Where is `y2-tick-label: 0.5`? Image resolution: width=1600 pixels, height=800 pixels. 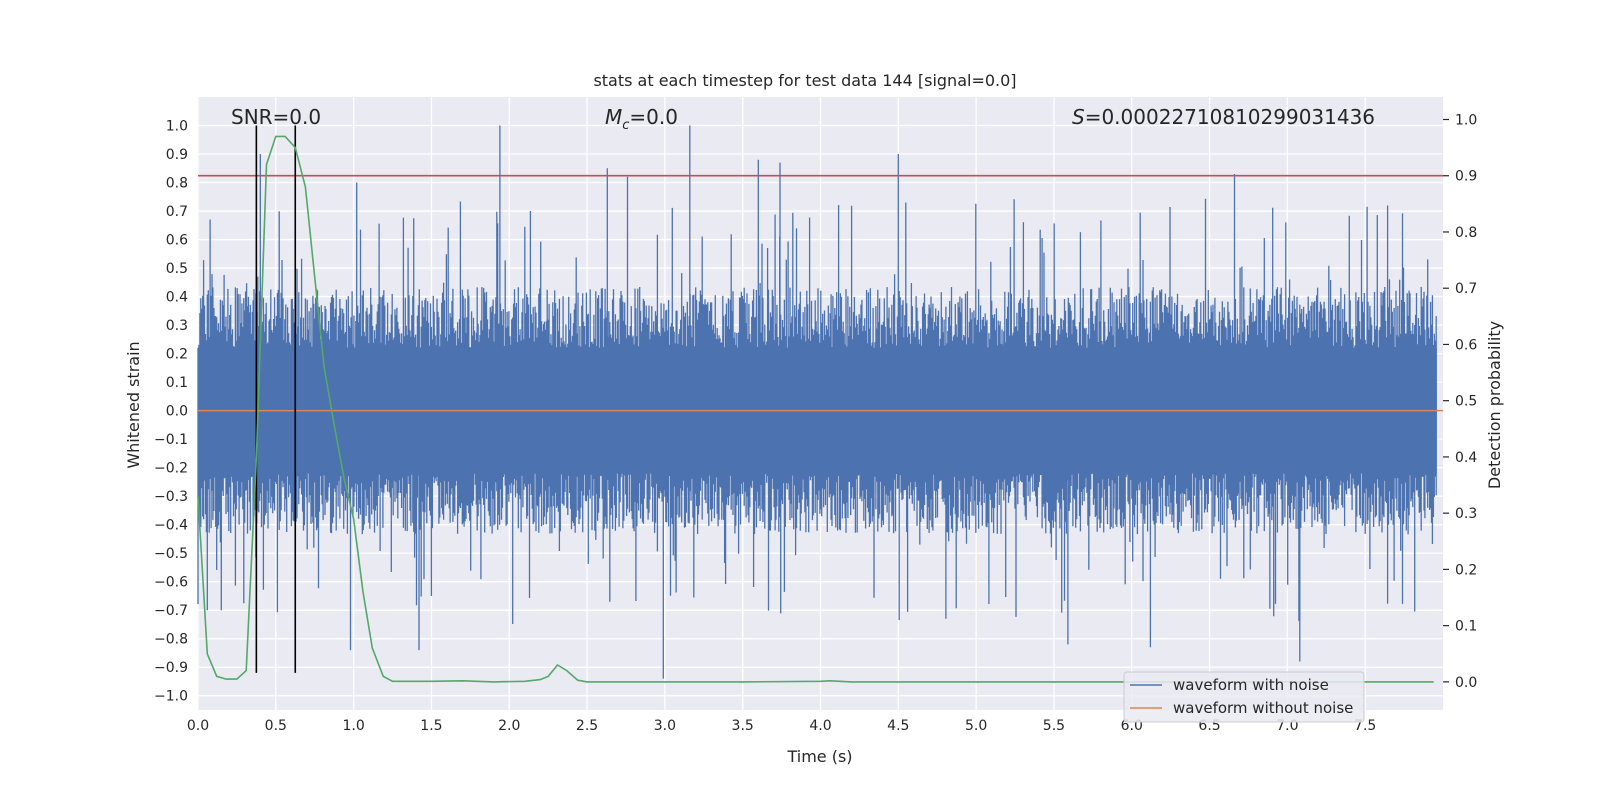
y2-tick-label: 0.5 is located at coordinates (1466, 402).